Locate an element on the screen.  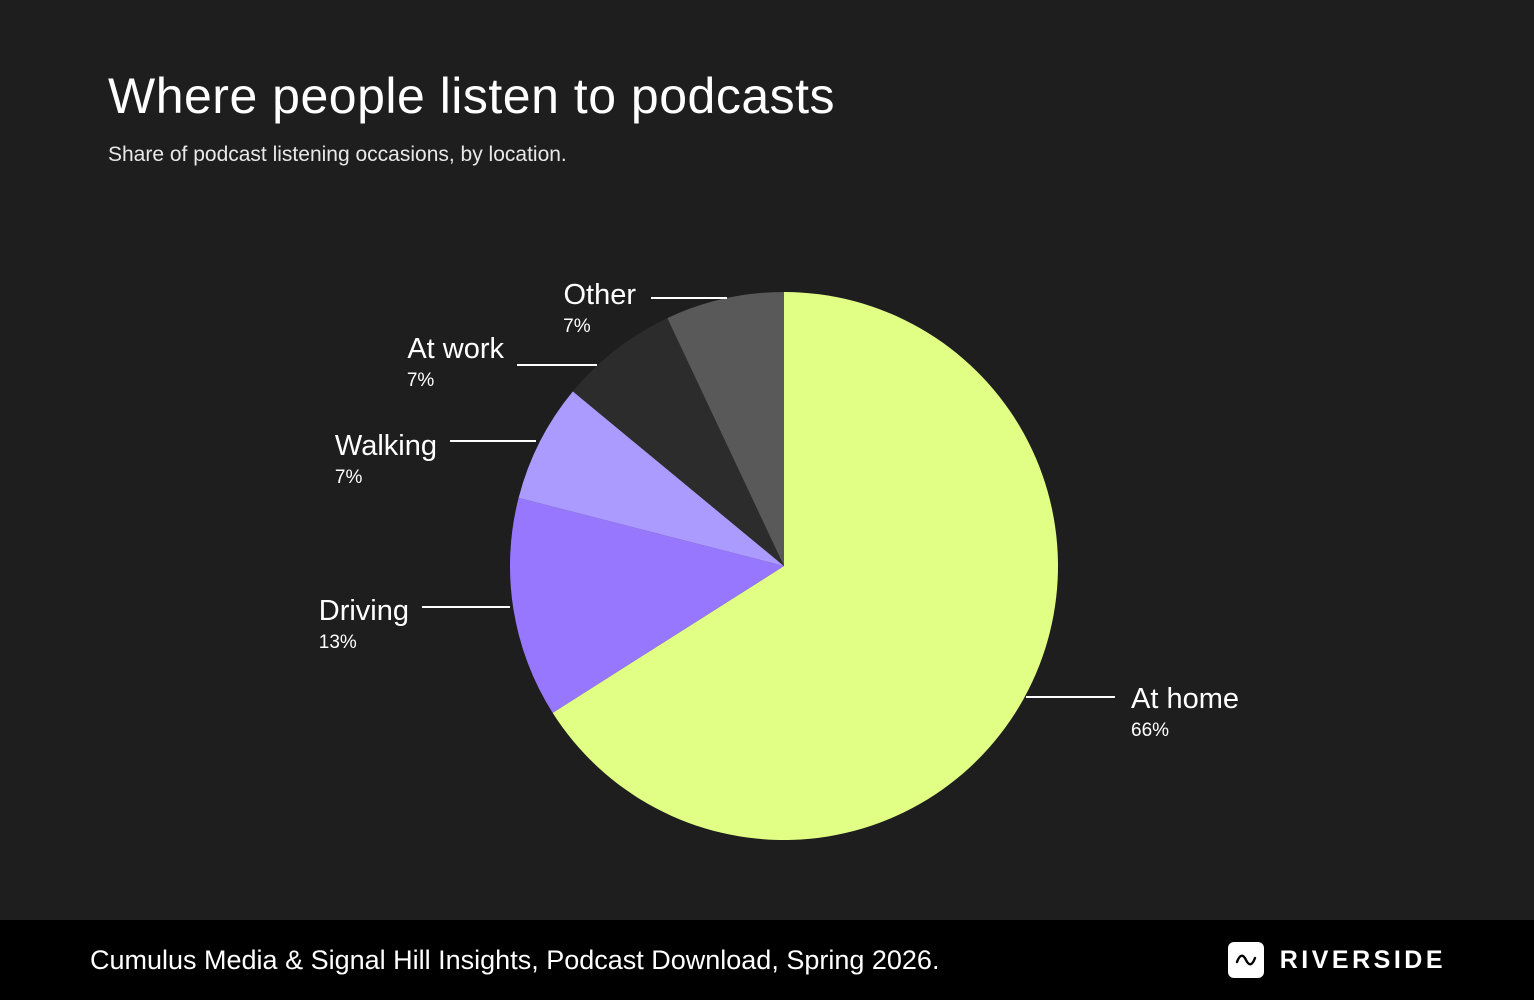
pie-slice-driving is located at coordinates (646, 605).